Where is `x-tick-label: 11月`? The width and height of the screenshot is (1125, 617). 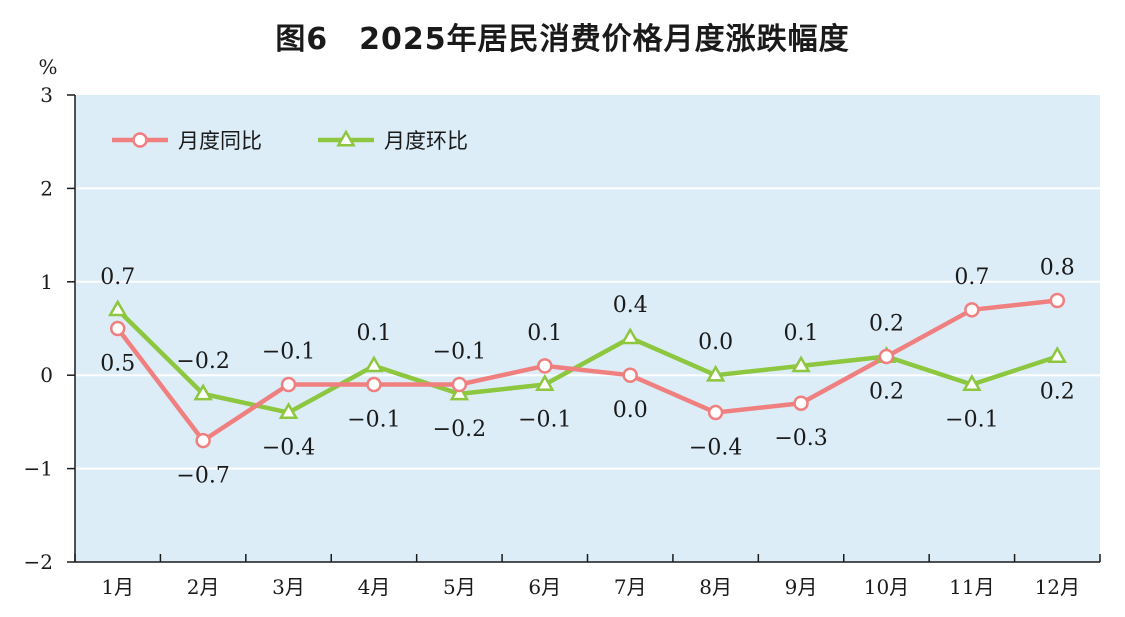
x-tick-label: 11月 is located at coordinates (971, 587).